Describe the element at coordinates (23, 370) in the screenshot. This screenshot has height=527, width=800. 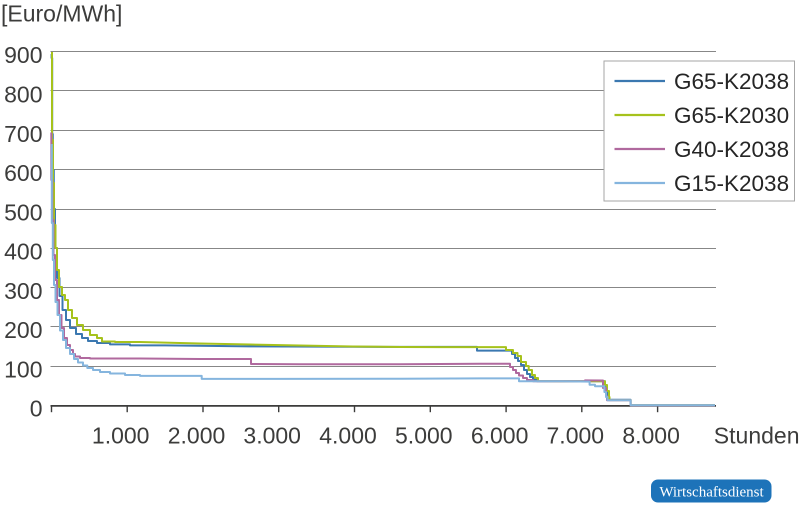
I see `svg-text: 100` at that location.